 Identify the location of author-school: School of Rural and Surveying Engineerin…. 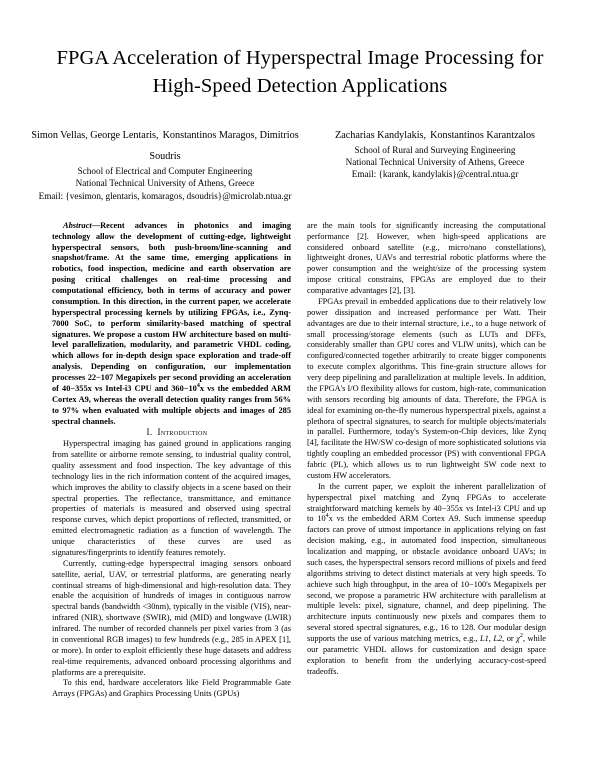
(435, 149).